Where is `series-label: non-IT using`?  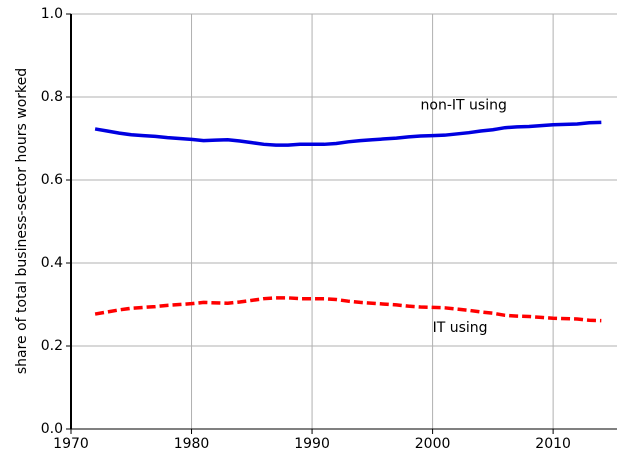 series-label: non-IT using is located at coordinates (464, 105).